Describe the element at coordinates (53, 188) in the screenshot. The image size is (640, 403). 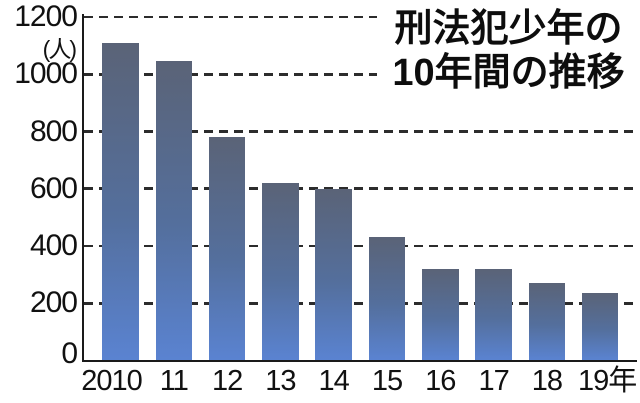
I see `y-tick-label-600: 600` at that location.